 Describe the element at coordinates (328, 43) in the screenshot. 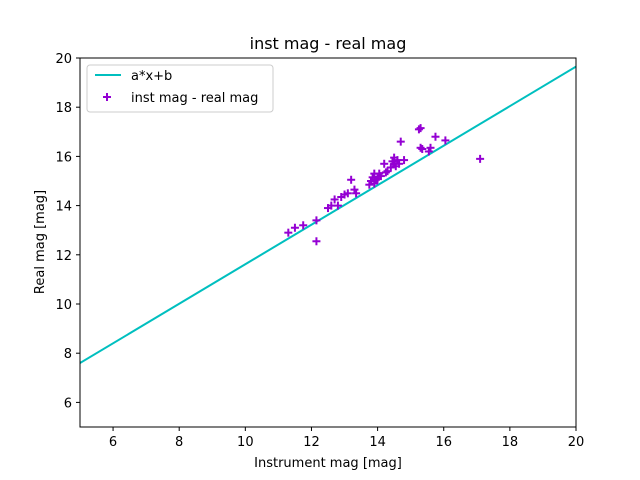

I see `chart-title: inst mag - real mag` at that location.